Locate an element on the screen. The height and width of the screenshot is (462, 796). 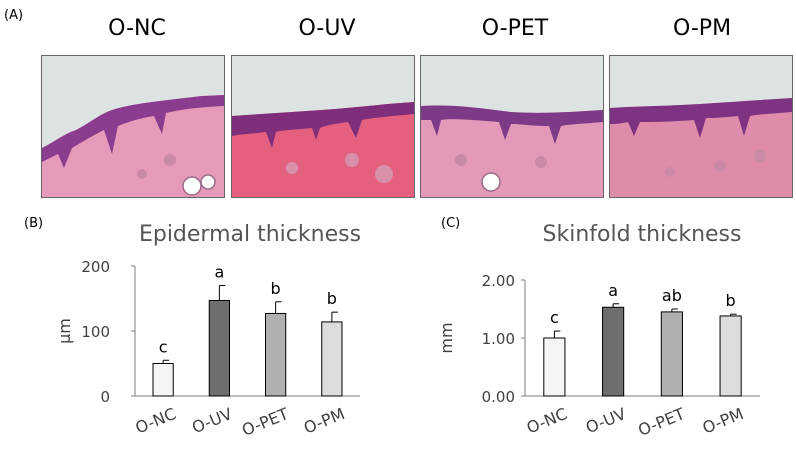
image-title-opet: O-PET is located at coordinates (515, 28).